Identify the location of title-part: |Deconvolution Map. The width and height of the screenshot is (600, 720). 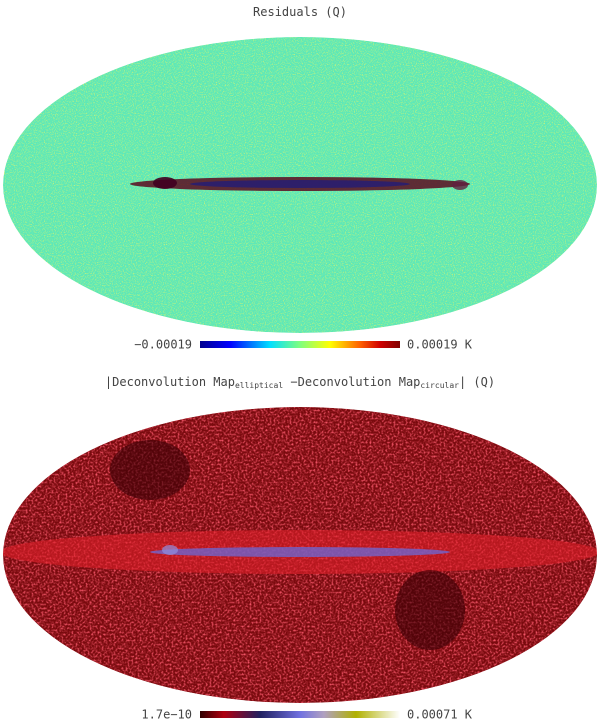
(170, 382).